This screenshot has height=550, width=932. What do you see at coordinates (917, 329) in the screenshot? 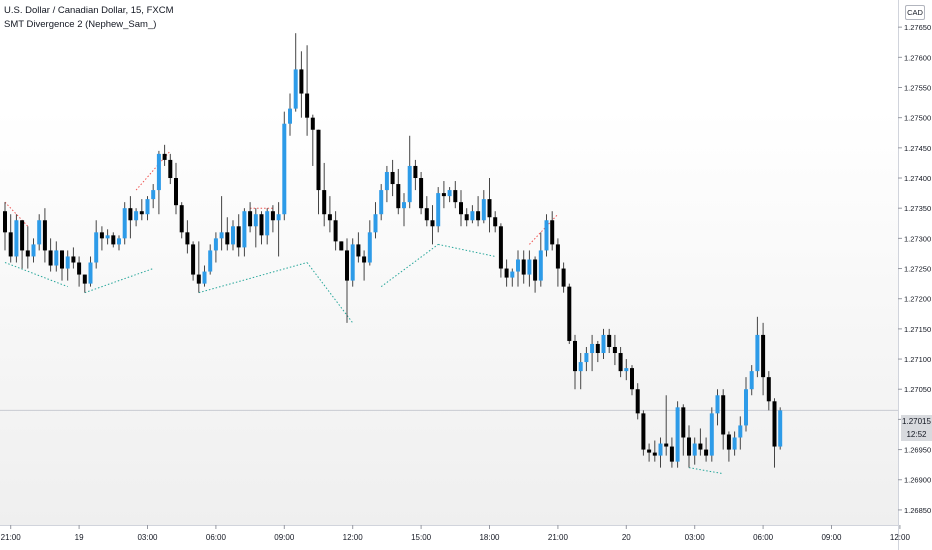
I see `y-tick-label: 1.27150` at bounding box center [917, 329].